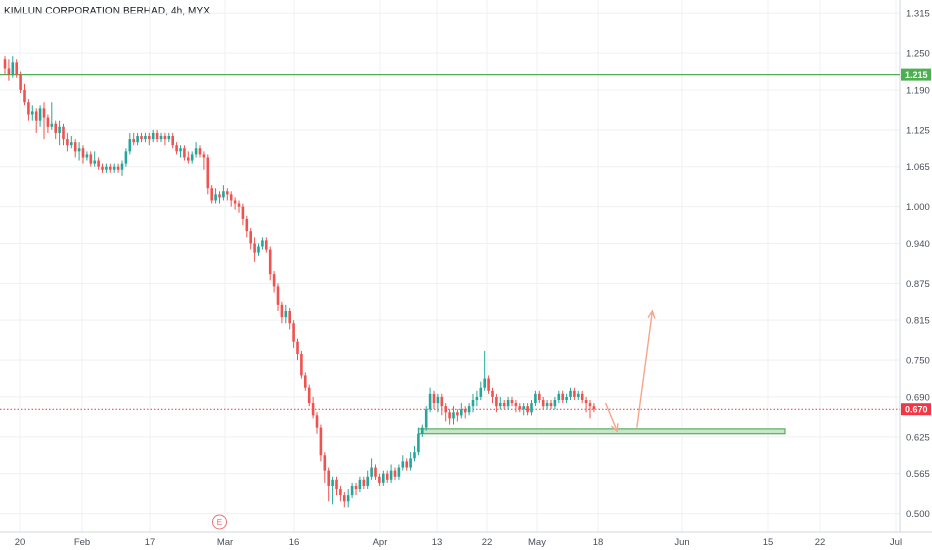 This screenshot has width=932, height=550. Describe the element at coordinates (916, 409) in the screenshot. I see `current-price-tag-bg` at that location.